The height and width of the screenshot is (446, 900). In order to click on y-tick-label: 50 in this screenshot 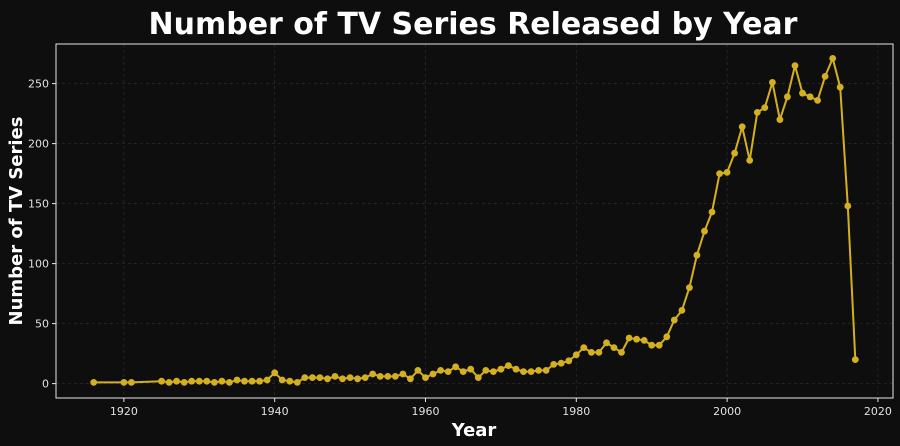, I will do `click(42, 324)`.